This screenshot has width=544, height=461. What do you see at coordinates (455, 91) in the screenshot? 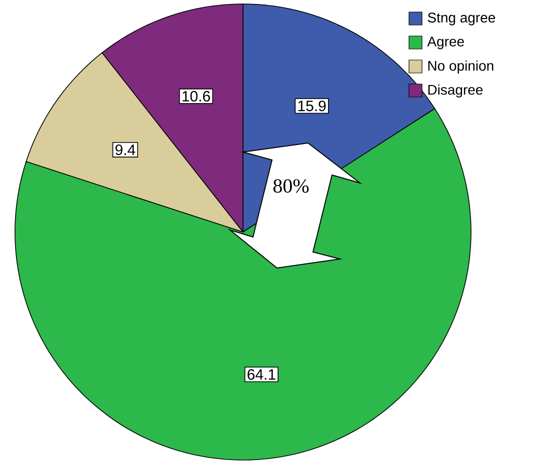
I see `legend-label: Disagree` at bounding box center [455, 91].